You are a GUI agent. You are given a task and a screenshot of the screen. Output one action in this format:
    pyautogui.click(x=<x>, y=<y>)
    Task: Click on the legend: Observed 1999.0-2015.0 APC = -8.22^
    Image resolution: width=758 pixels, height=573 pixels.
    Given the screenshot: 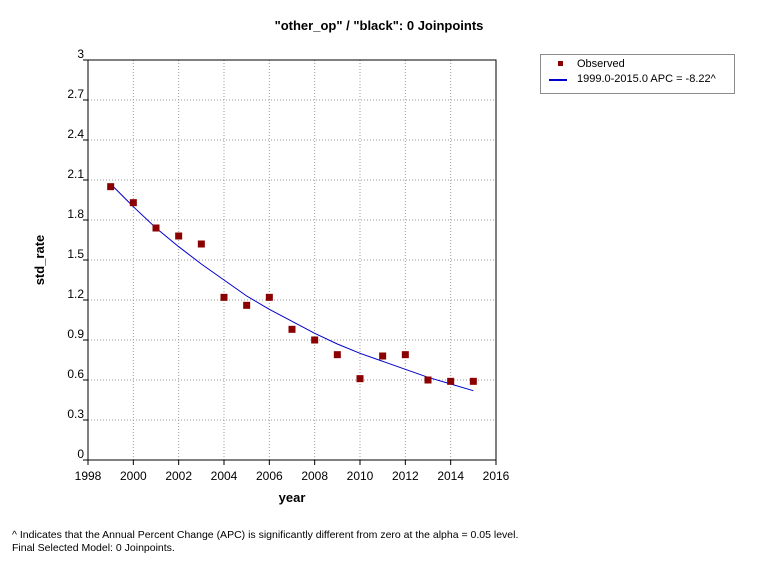 What is the action you would take?
    pyautogui.click(x=637, y=74)
    